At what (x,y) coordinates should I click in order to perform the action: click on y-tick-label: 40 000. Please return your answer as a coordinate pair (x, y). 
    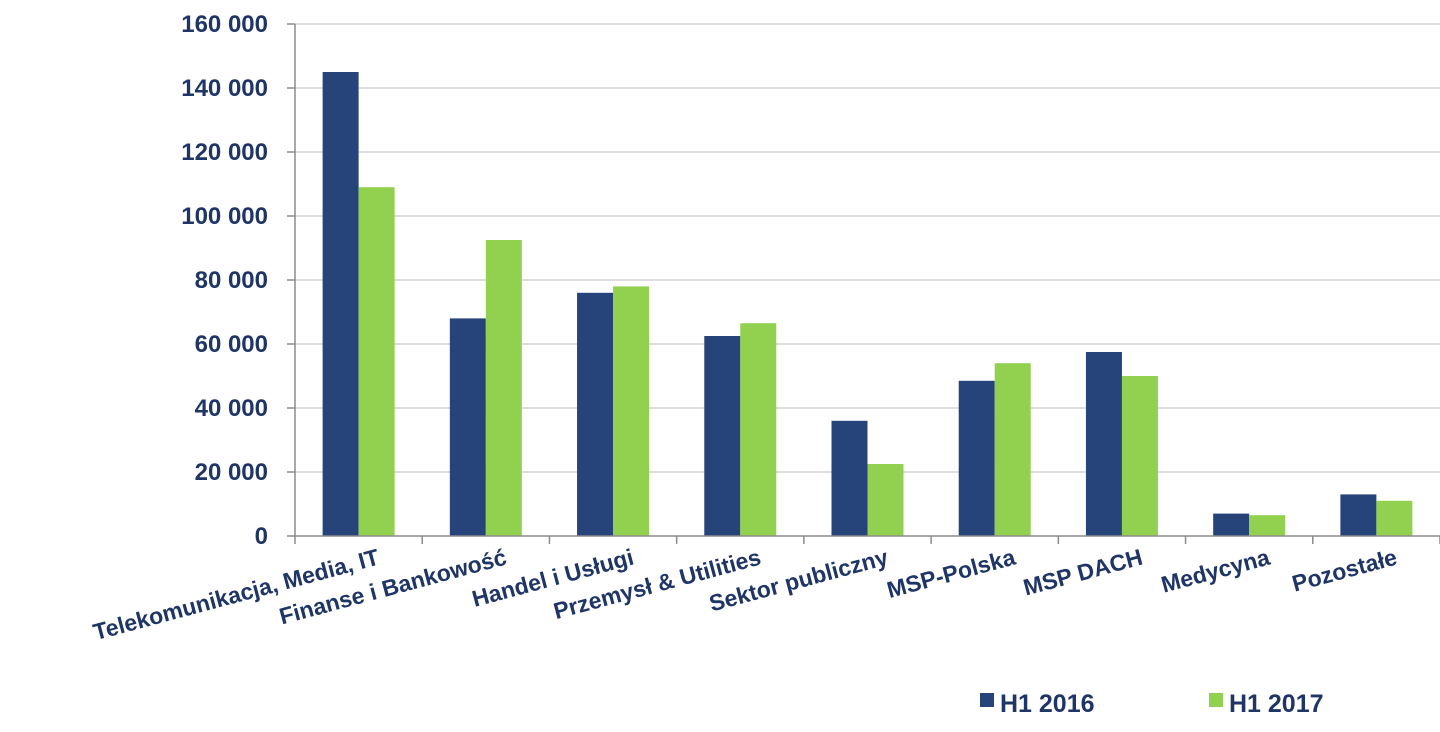
    Looking at the image, I should click on (231, 408).